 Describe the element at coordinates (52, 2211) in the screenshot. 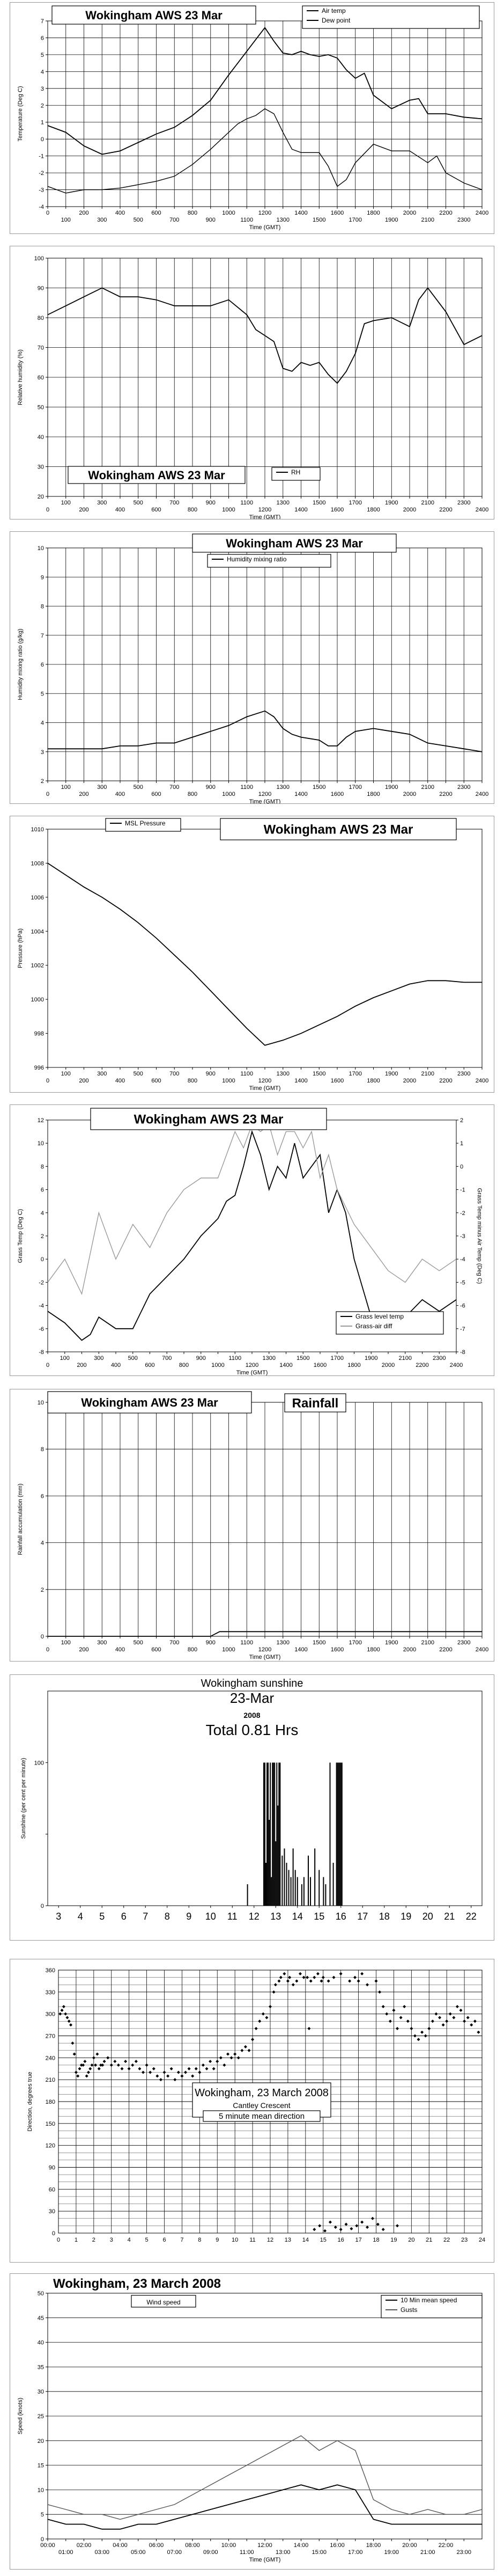

I see `y-tick-label: 30` at that location.